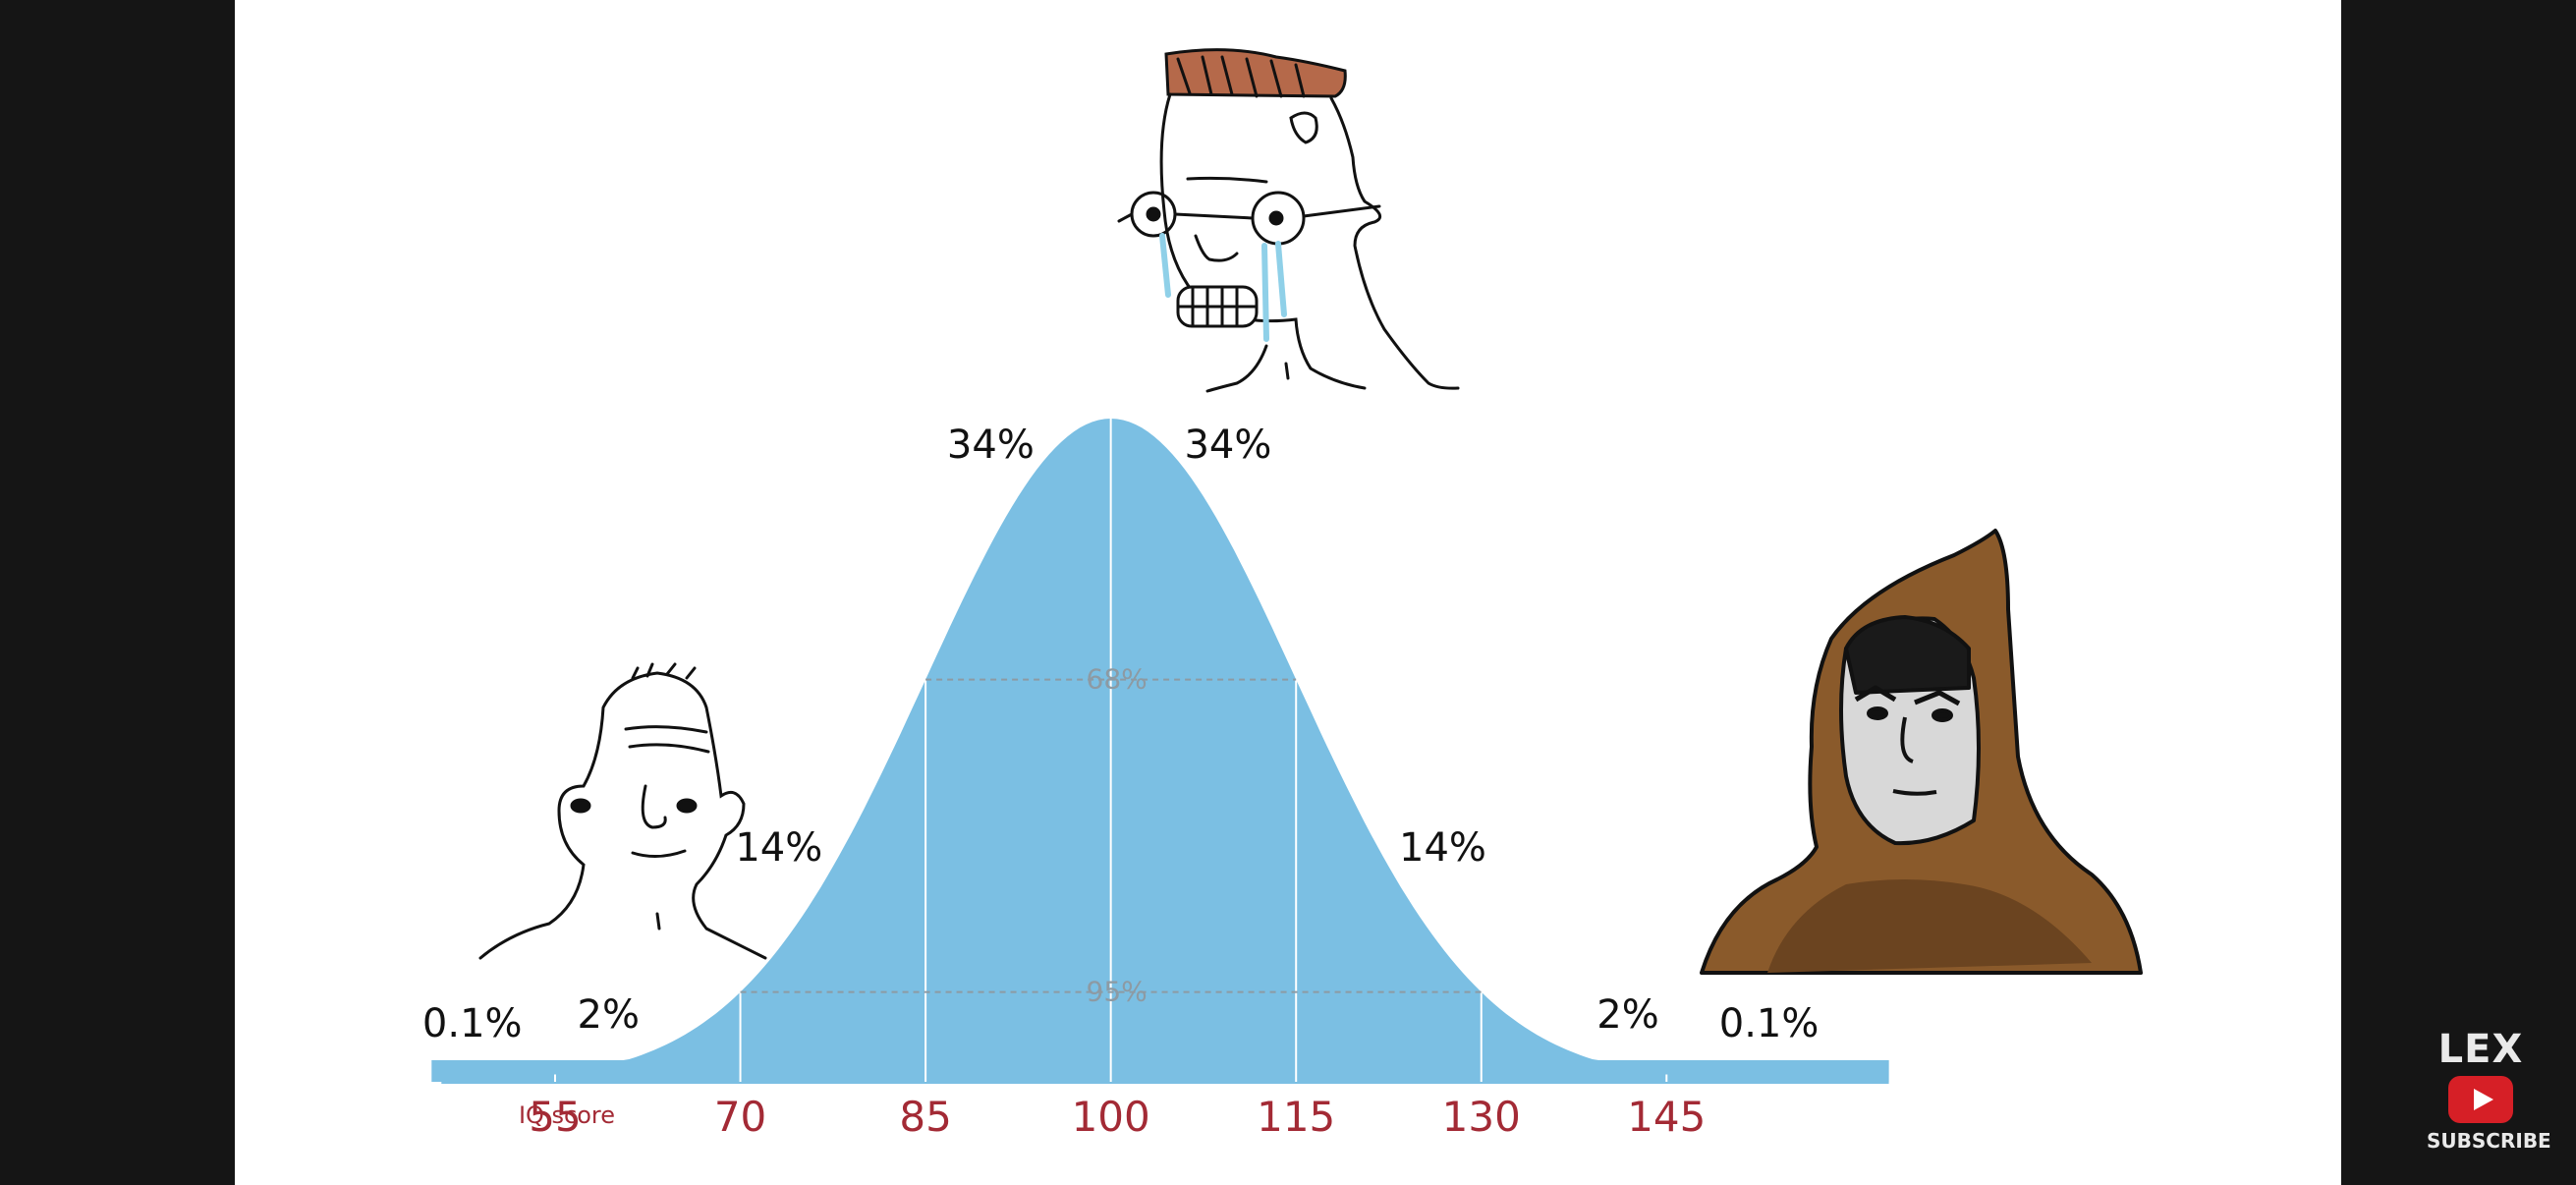  I want to click on left-letterbox, so click(117, 592).